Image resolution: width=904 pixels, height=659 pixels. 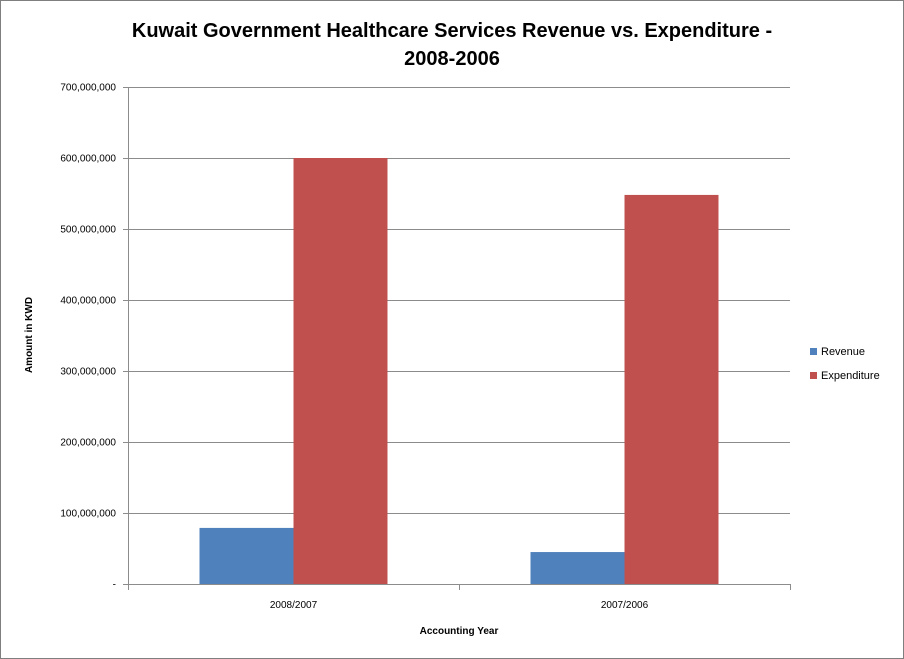 What do you see at coordinates (114, 585) in the screenshot?
I see `y-tick-label: -` at bounding box center [114, 585].